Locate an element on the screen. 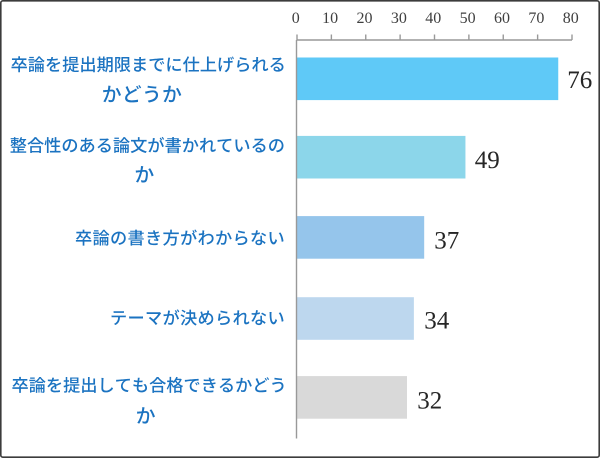  svg-text: 49 is located at coordinates (487, 160).